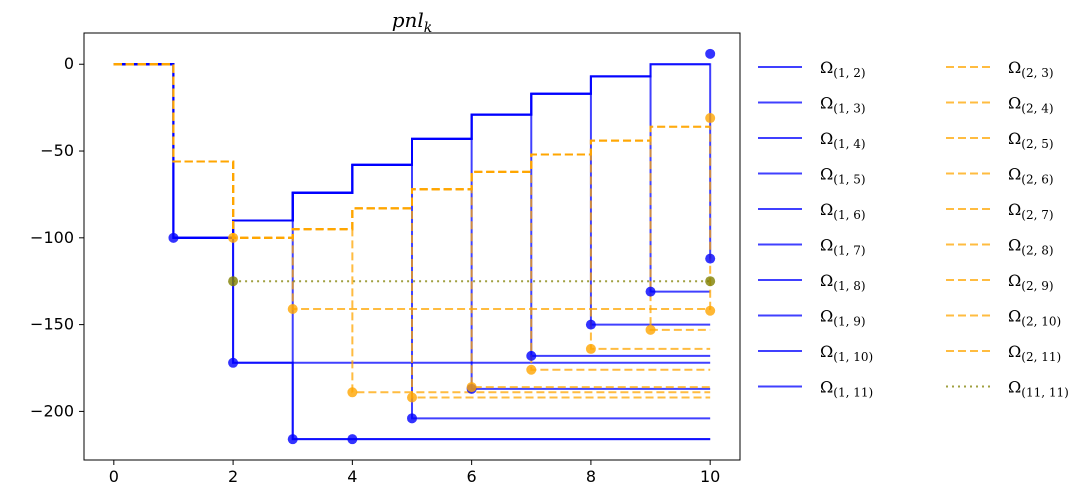 This screenshot has width=1072, height=498. What do you see at coordinates (1034, 353) in the screenshot?
I see `legend-label-18: Ω(2, 11)` at bounding box center [1034, 353].